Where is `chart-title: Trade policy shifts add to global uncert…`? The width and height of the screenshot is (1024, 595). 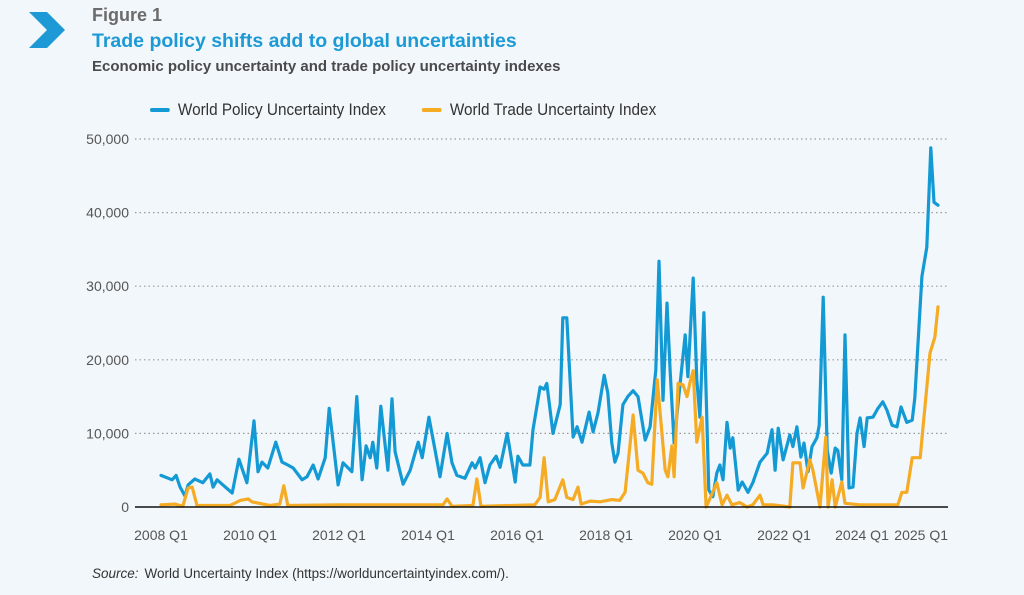
chart-title: Trade policy shifts add to global uncert… is located at coordinates (304, 41).